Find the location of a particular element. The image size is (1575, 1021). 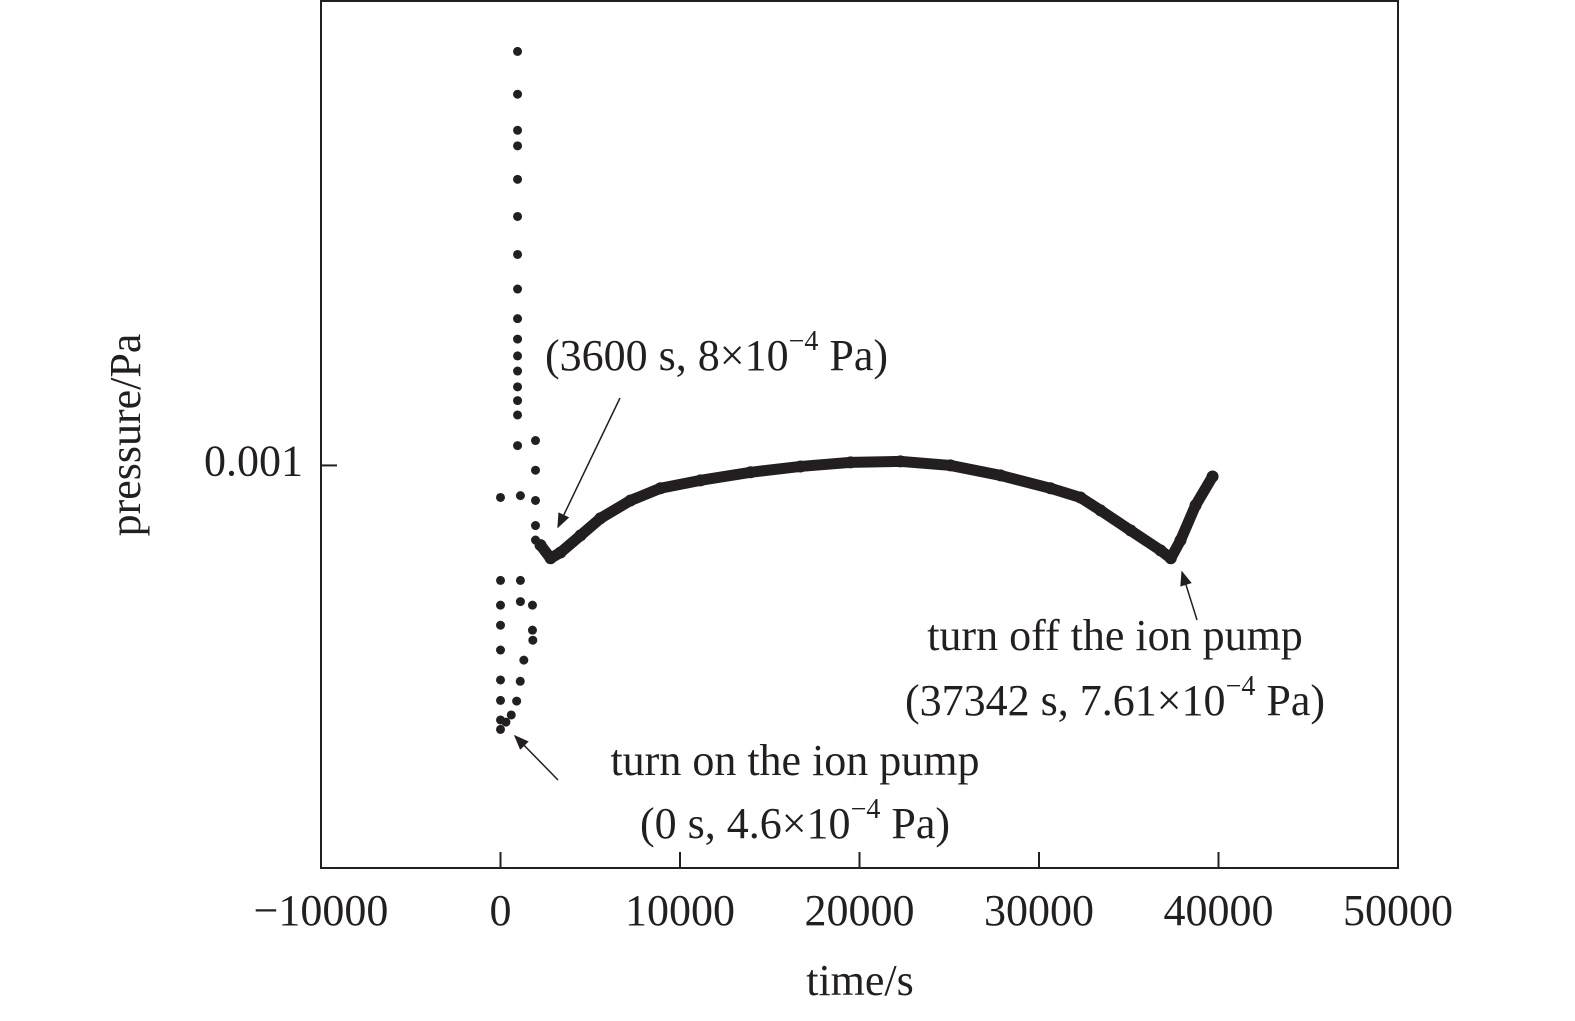

annotation: (0 s, 4.6×10−4 Pa) is located at coordinates (795, 821).